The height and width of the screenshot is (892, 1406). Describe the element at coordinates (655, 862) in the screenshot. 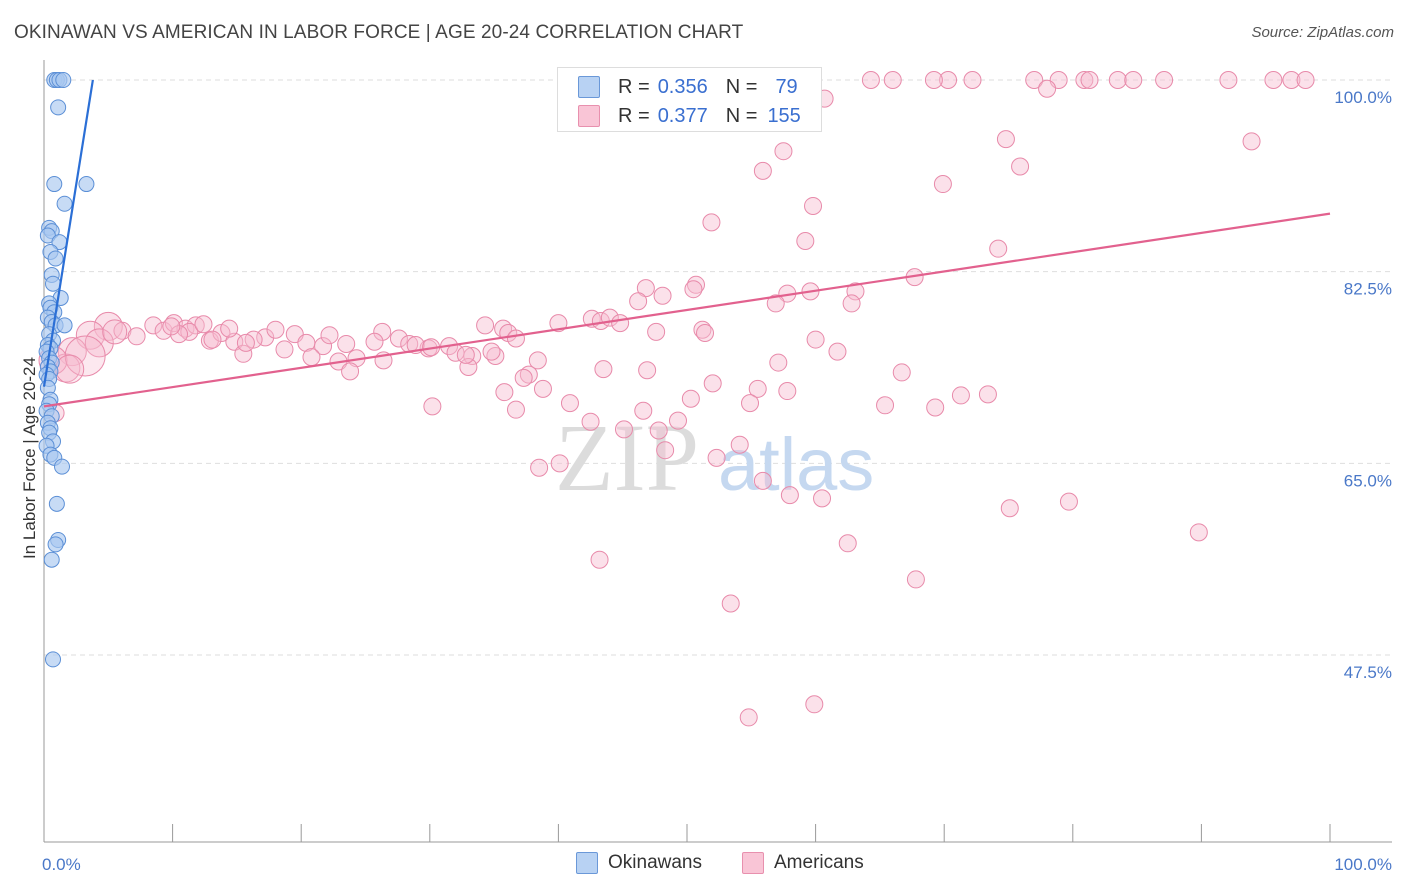

I see `legend-label-okinawans: Okinawans` at that location.